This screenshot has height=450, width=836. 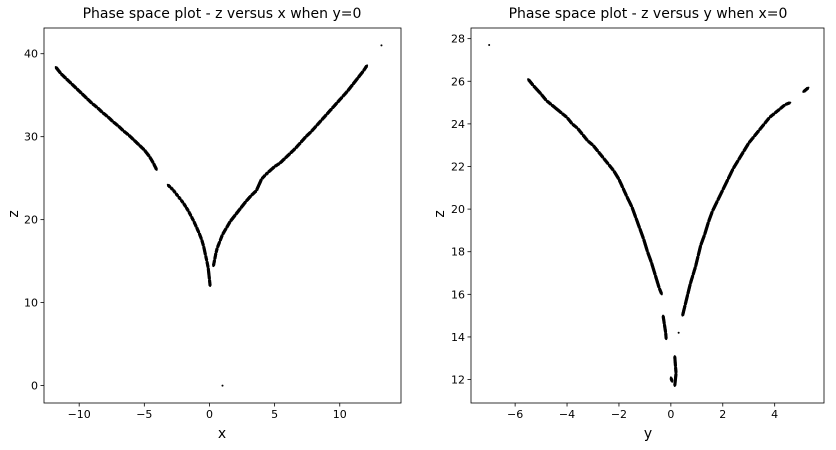 What do you see at coordinates (222, 14) in the screenshot?
I see `left-plot-title: Phase space plot - z versus x when y=0` at bounding box center [222, 14].